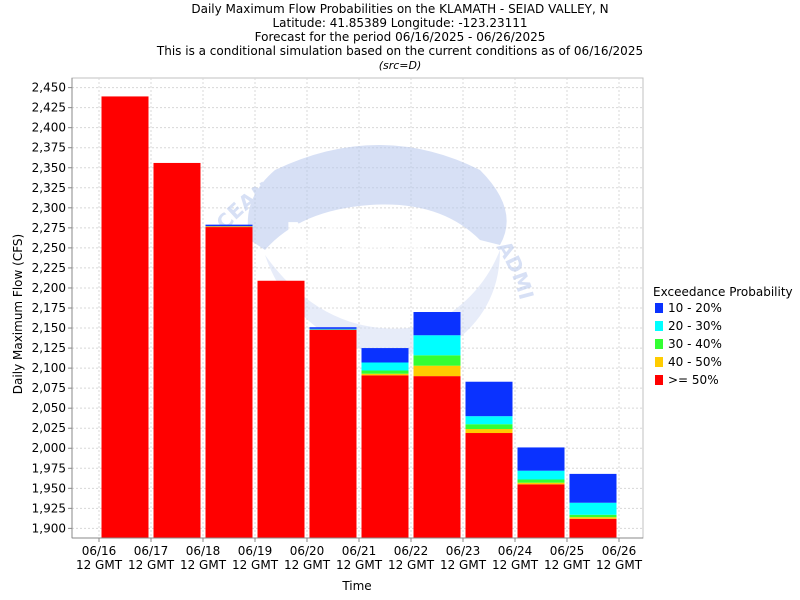  What do you see at coordinates (49, 128) in the screenshot?
I see `y-tick-label: 2,400` at bounding box center [49, 128].